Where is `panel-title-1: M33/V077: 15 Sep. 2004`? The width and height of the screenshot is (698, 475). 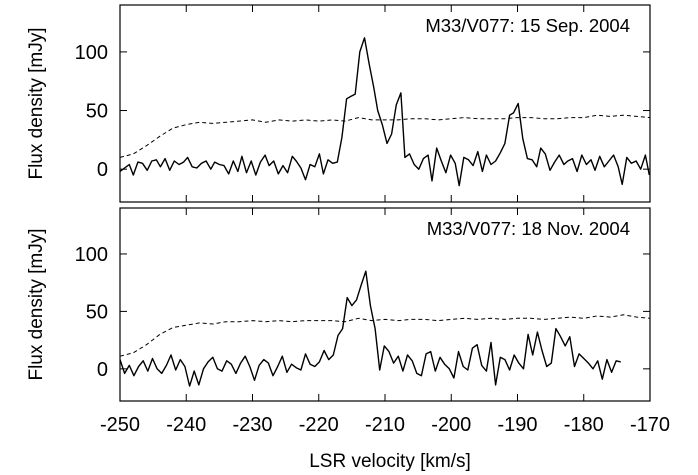 panel-title-1: M33/V077: 15 Sep. 2004 is located at coordinates (527, 25).